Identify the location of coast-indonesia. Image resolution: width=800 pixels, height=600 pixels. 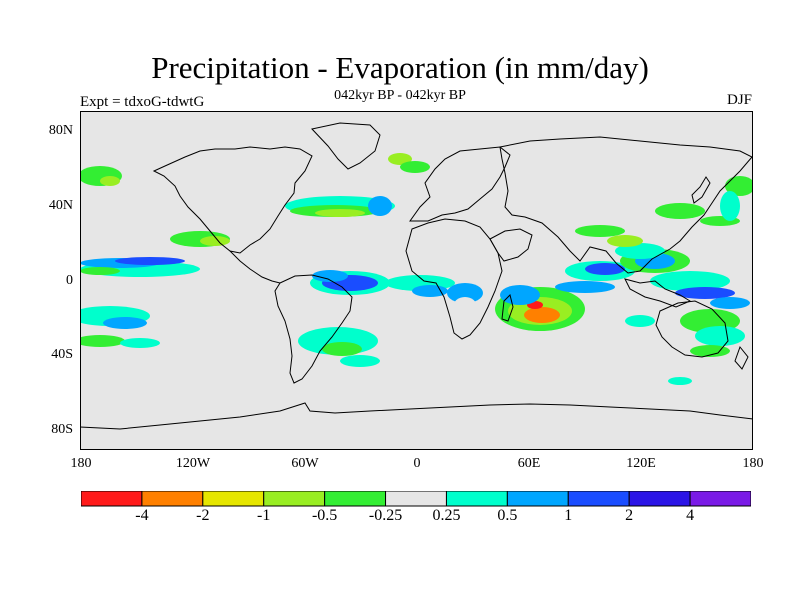
(658, 293).